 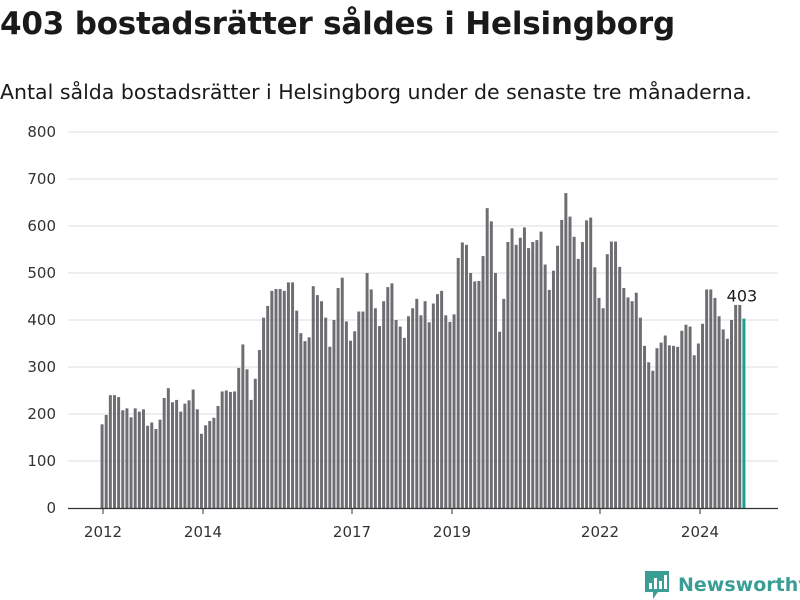 What do you see at coordinates (742, 296) in the screenshot?
I see `last-value-annotation: 403` at bounding box center [742, 296].